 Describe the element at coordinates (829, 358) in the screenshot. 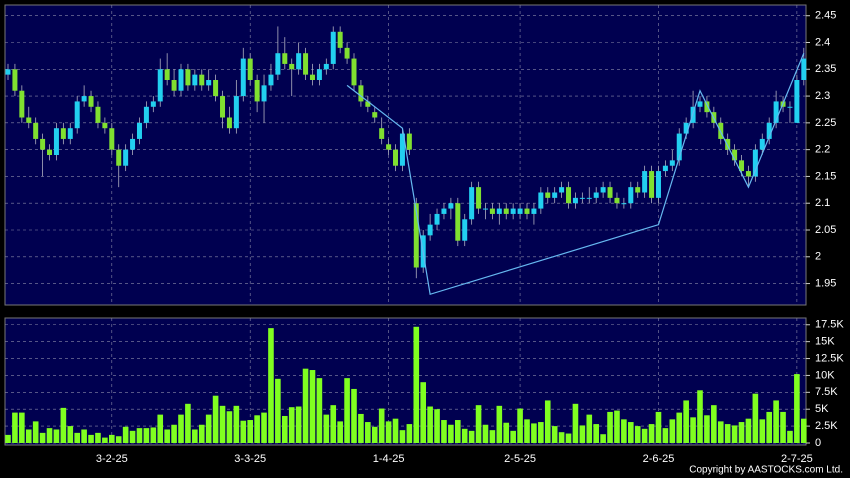

I see `y-tick-label: 12.5K` at that location.